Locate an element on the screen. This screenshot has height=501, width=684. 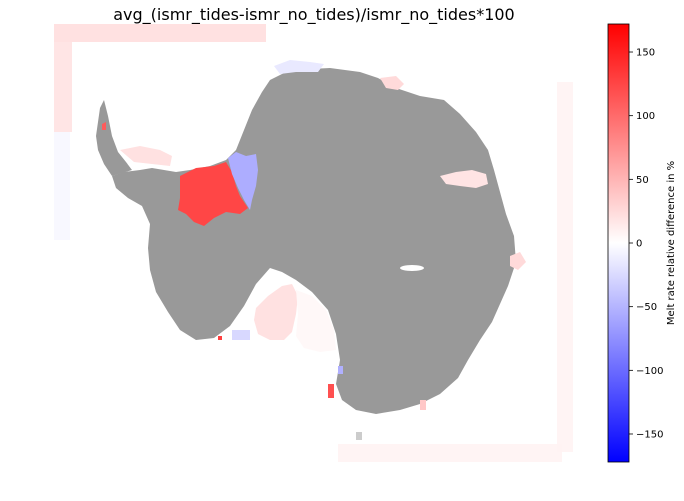
region-east-coast-north is located at coordinates (392, 83).